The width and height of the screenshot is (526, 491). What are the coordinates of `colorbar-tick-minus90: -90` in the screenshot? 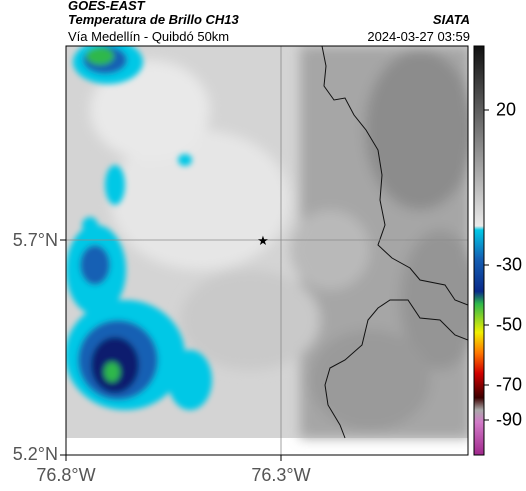 It's located at (509, 419).